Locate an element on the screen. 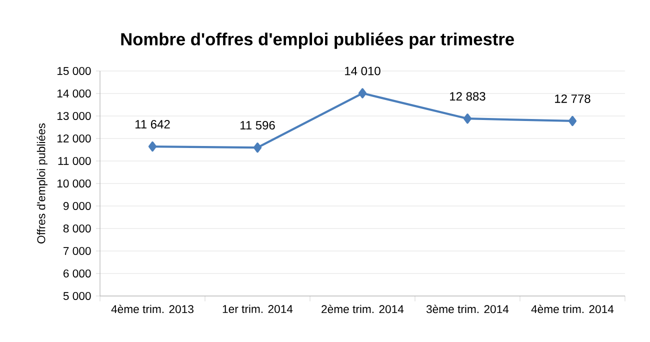  x-tick-label: 1er trim. 2014 is located at coordinates (257, 309).